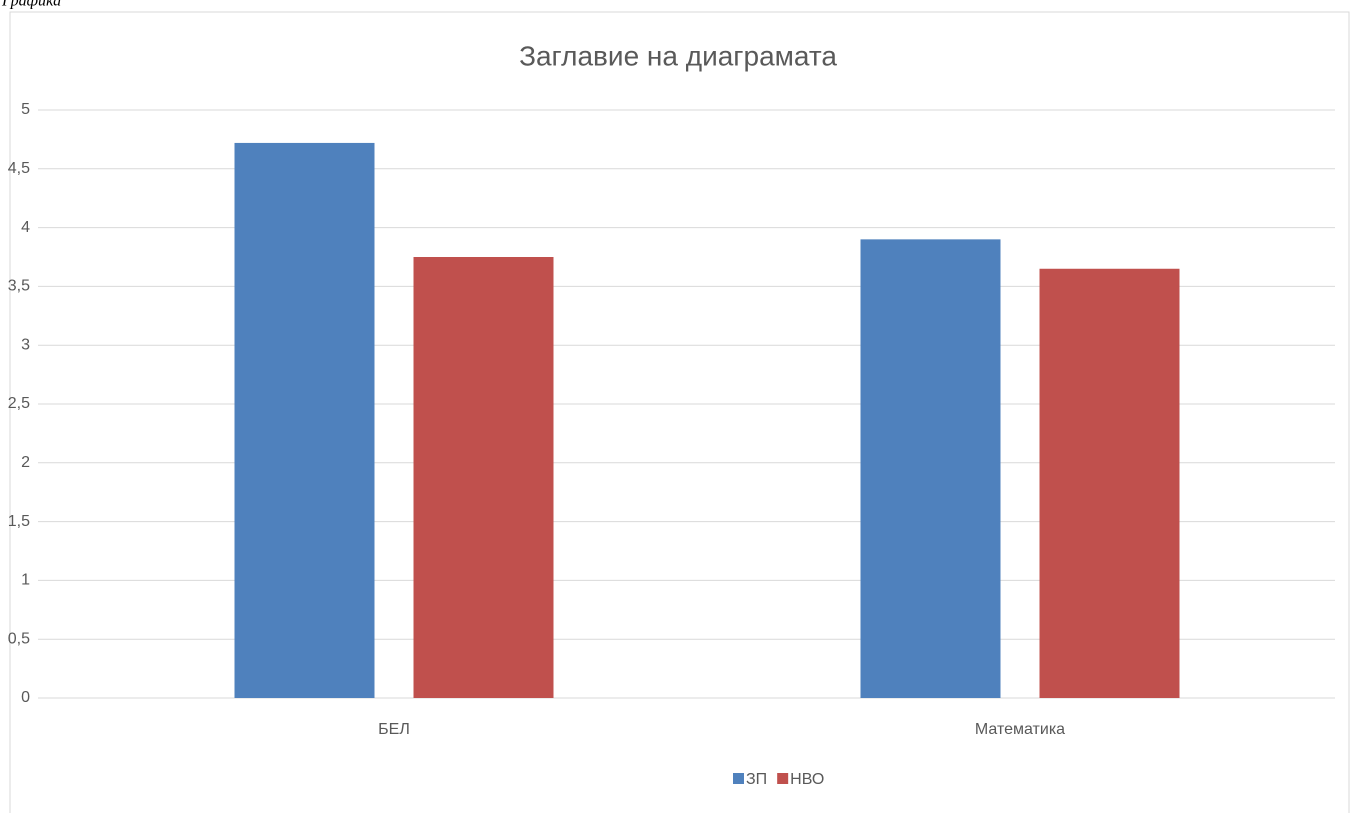  What do you see at coordinates (25, 227) in the screenshot?
I see `y-tick-label: 4` at bounding box center [25, 227].